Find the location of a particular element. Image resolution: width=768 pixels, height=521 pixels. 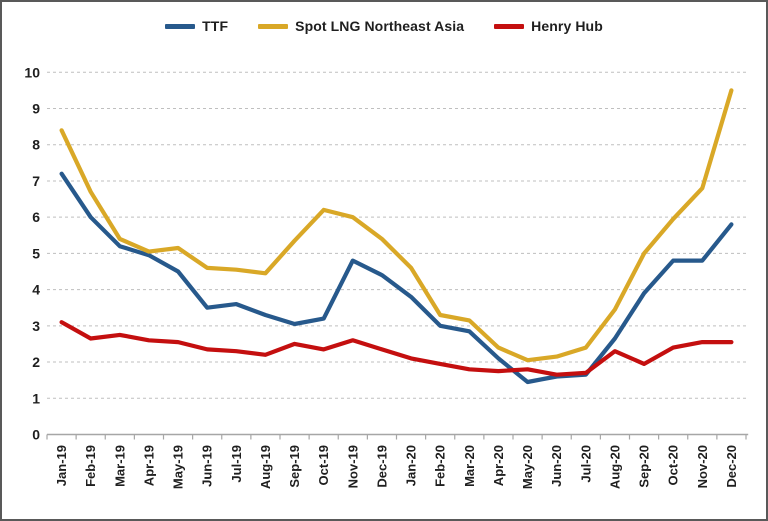

x-tick-label-Sep-20: Sep-20 is located at coordinates (644, 466).